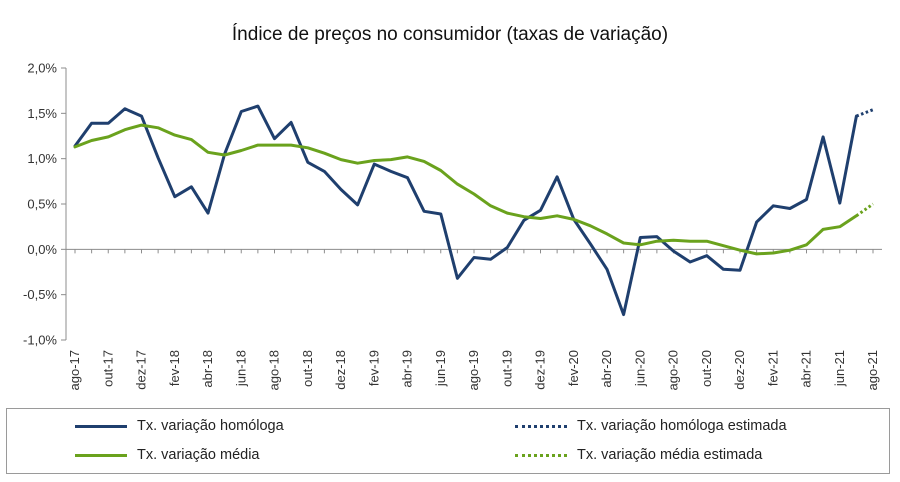  I want to click on x-tick-label: abr-18, so click(207, 369).